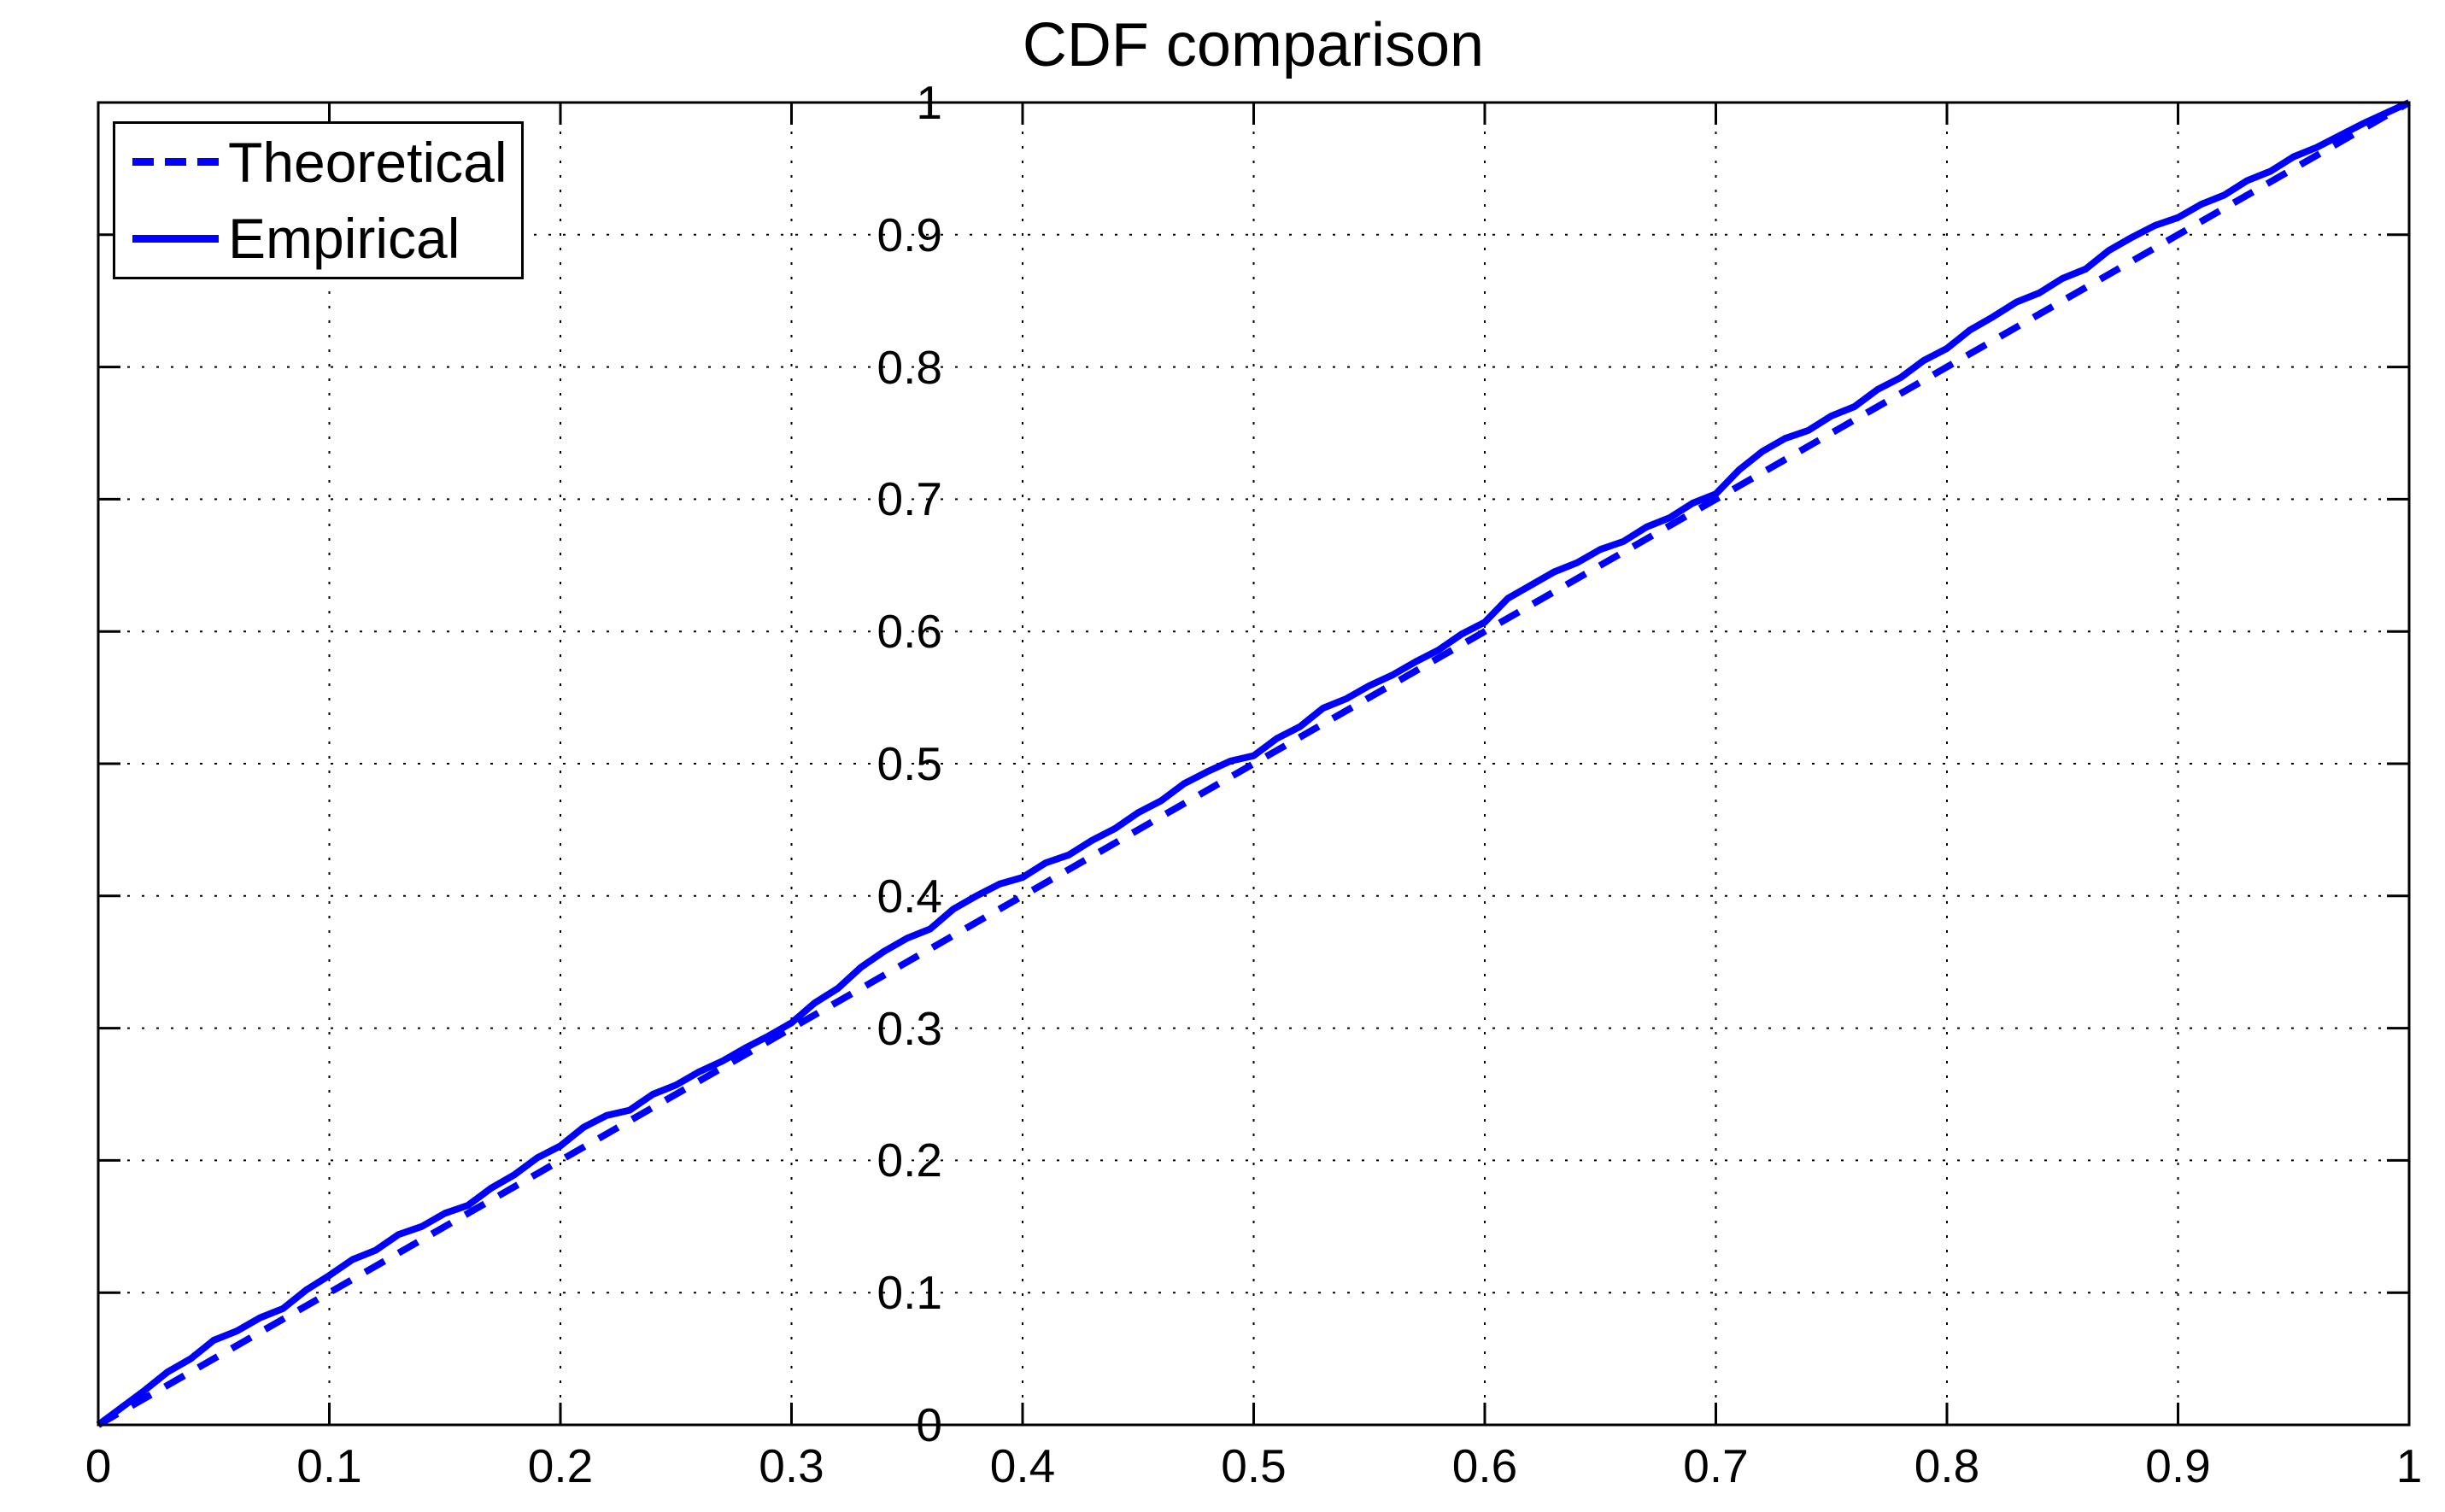 Image resolution: width=2445 pixels, height=1512 pixels. I want to click on legend: Theoretical Empirical, so click(318, 200).